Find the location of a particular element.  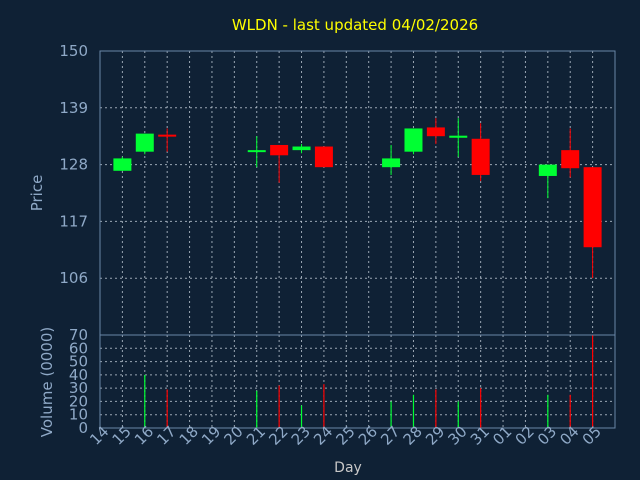

price-tick-label: 128 is located at coordinates (73, 165).